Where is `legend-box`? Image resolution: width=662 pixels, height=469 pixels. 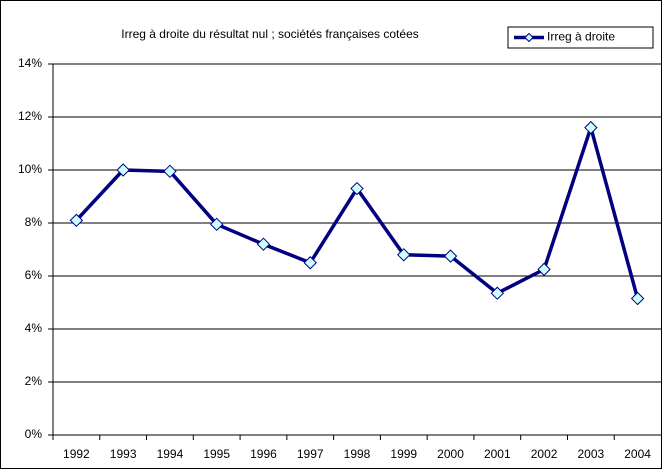 legend-box is located at coordinates (580, 37).